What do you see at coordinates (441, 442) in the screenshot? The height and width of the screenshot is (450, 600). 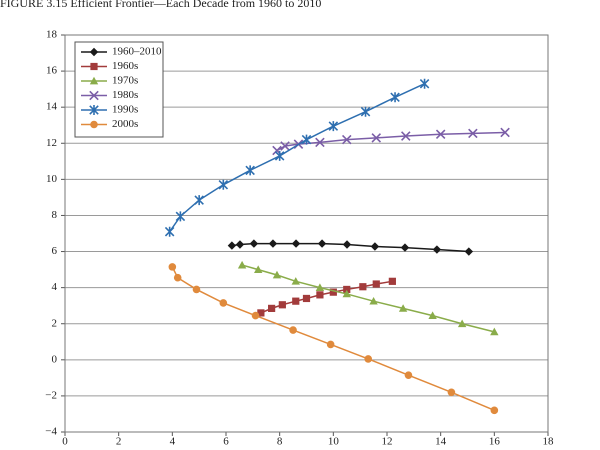 I see `x-tick-label: 14` at bounding box center [441, 442].